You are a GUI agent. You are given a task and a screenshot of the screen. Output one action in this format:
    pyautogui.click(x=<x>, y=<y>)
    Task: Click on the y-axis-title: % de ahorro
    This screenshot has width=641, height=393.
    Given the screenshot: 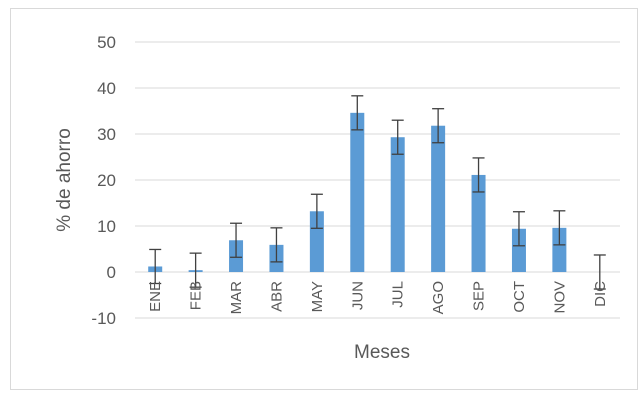 What is the action you would take?
    pyautogui.click(x=64, y=180)
    